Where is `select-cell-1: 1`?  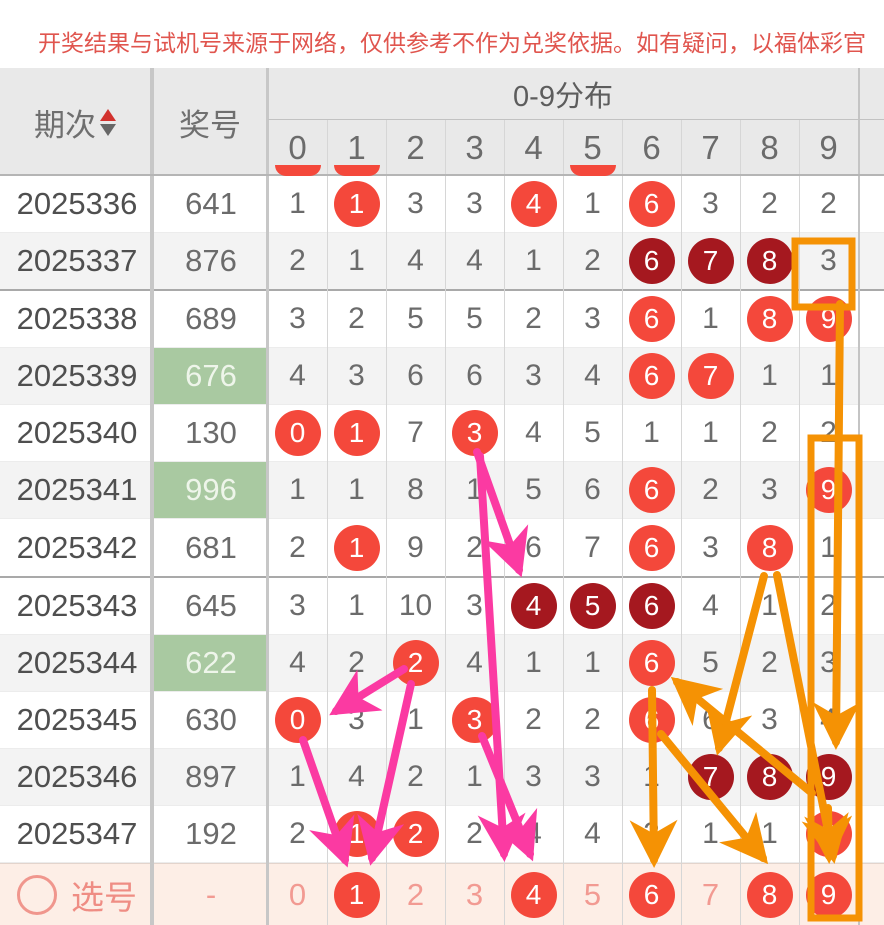
select-cell-1: 1 is located at coordinates (356, 894).